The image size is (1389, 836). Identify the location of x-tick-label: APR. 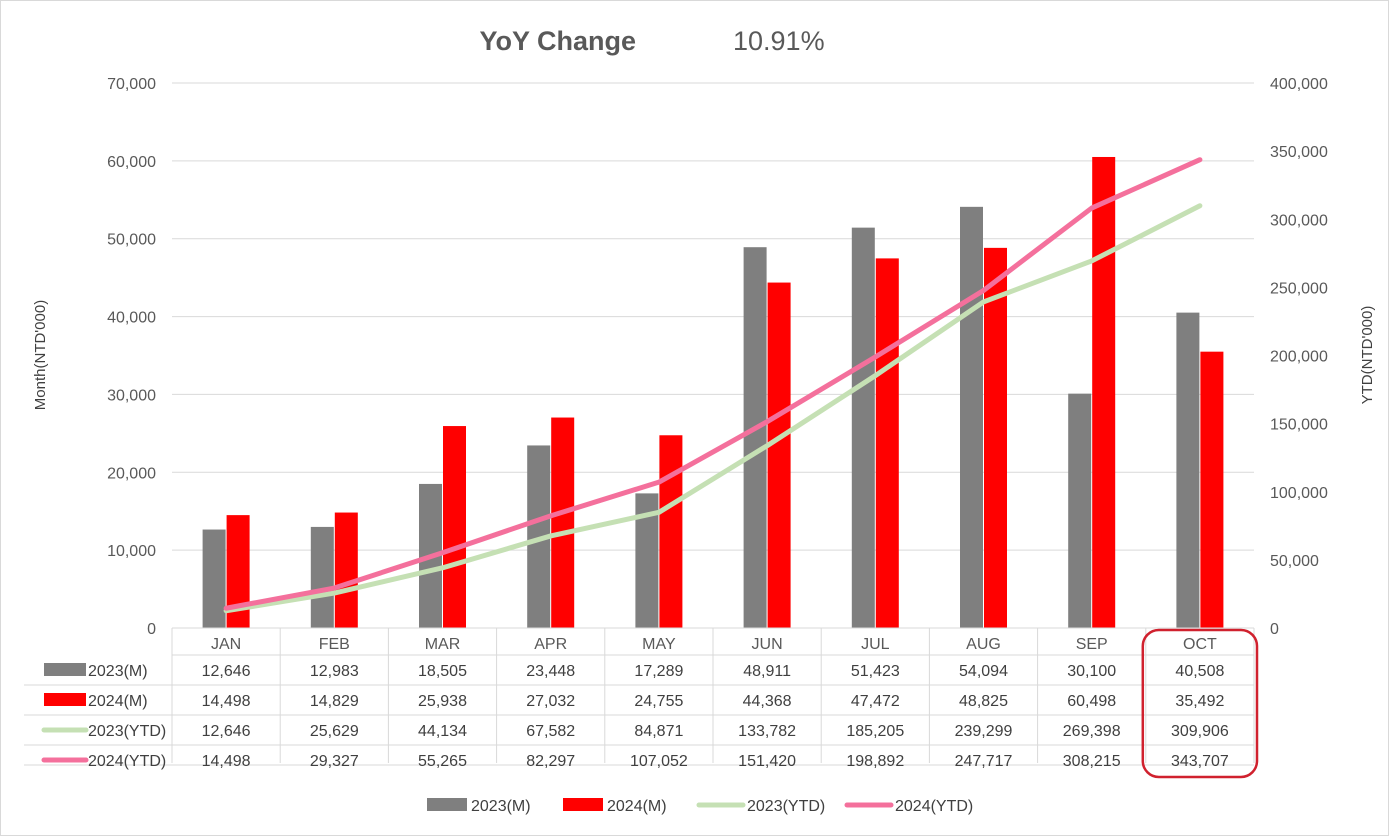
(550, 644).